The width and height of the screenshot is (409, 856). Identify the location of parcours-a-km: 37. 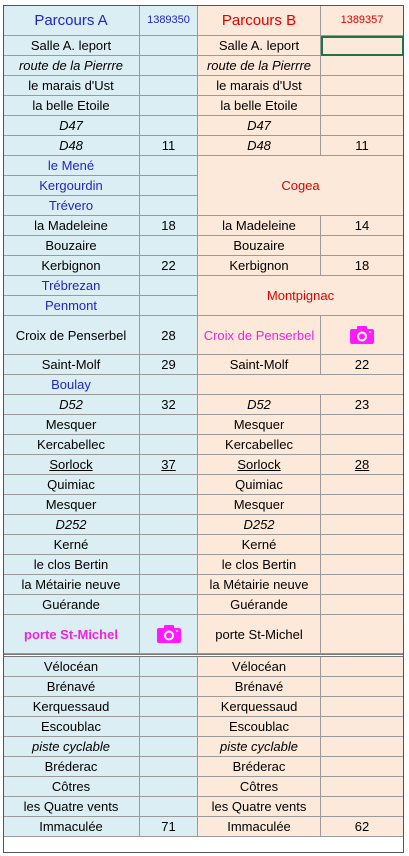
(169, 465).